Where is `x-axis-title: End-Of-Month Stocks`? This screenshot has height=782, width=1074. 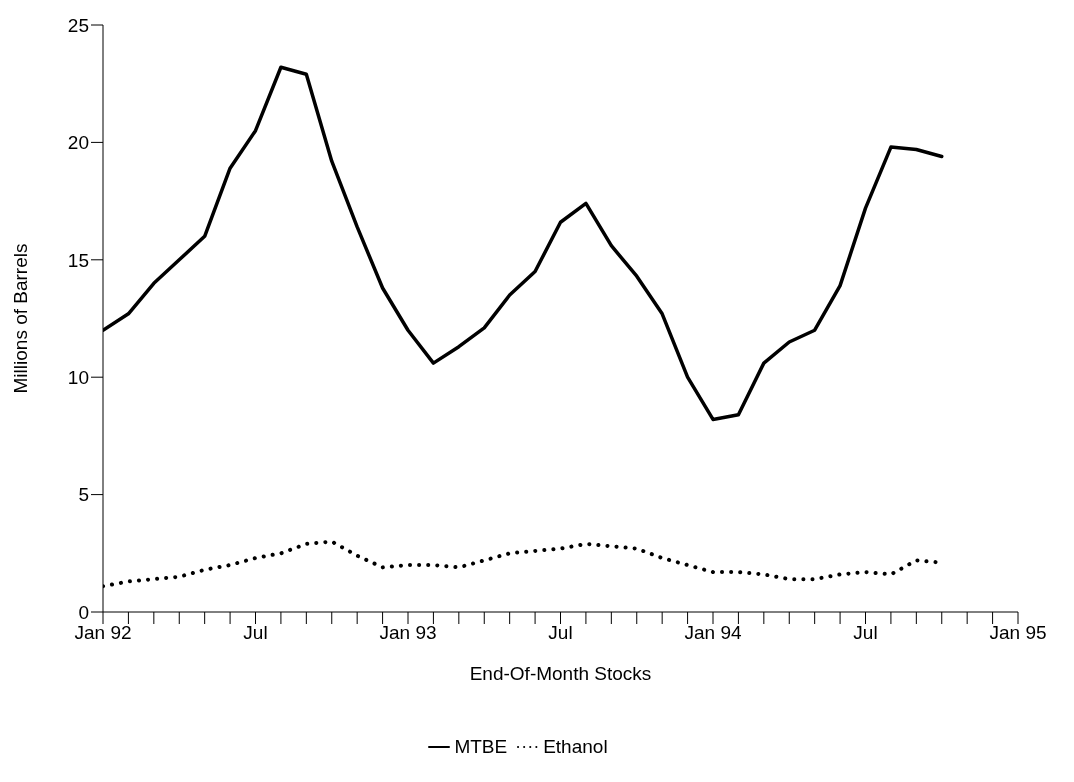
x-axis-title: End-Of-Month Stocks is located at coordinates (560, 673).